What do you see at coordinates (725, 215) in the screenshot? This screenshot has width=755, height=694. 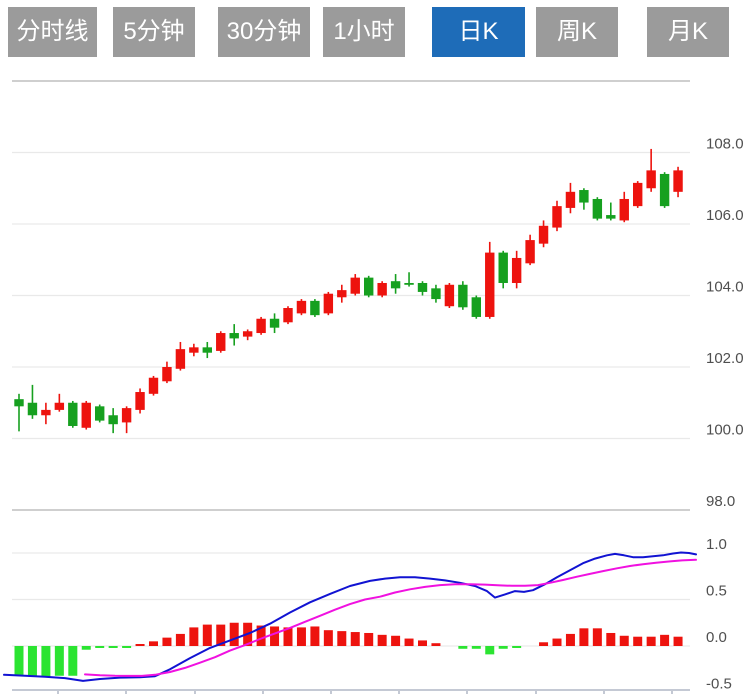 I see `svg-text: 106.0` at bounding box center [725, 215].